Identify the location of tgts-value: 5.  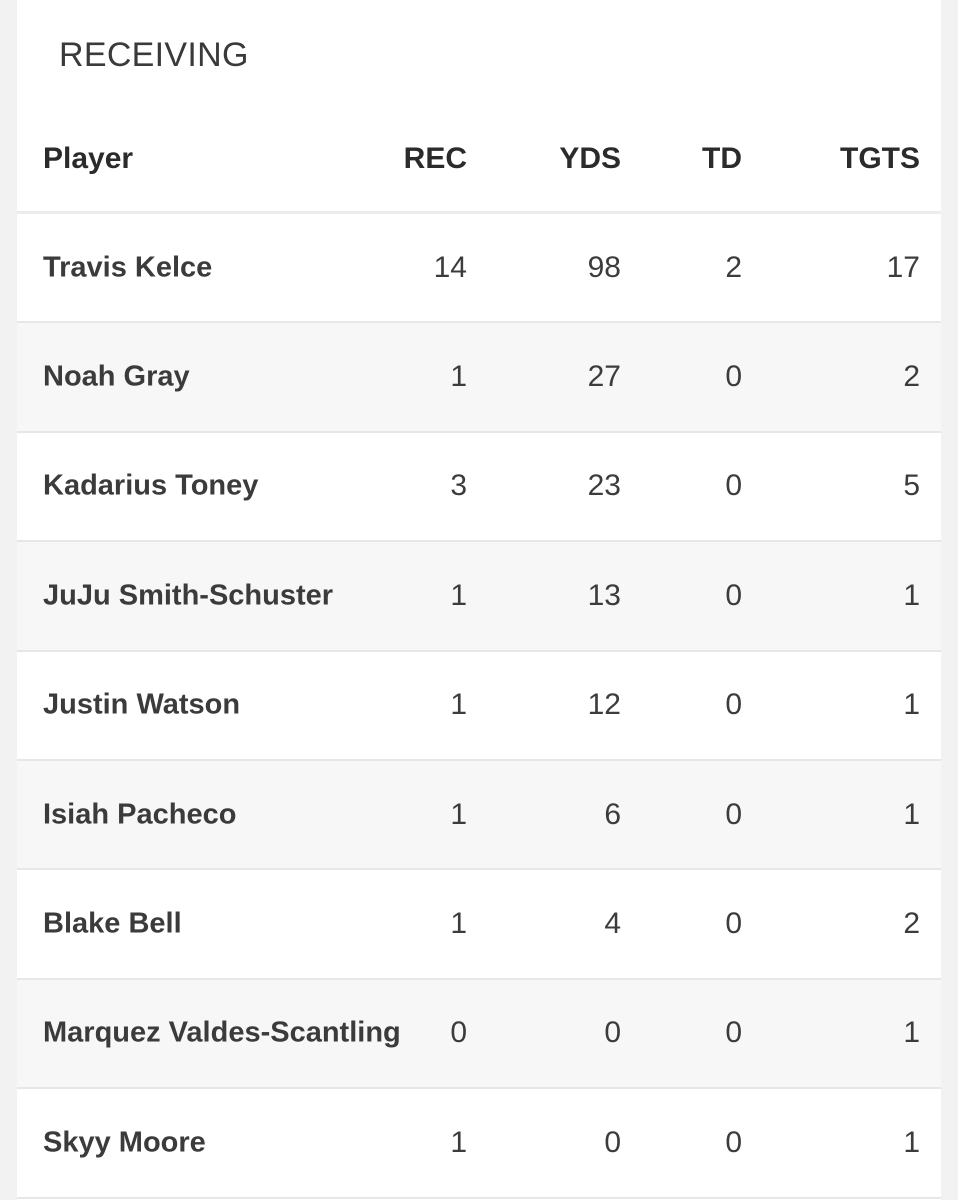
(911, 486).